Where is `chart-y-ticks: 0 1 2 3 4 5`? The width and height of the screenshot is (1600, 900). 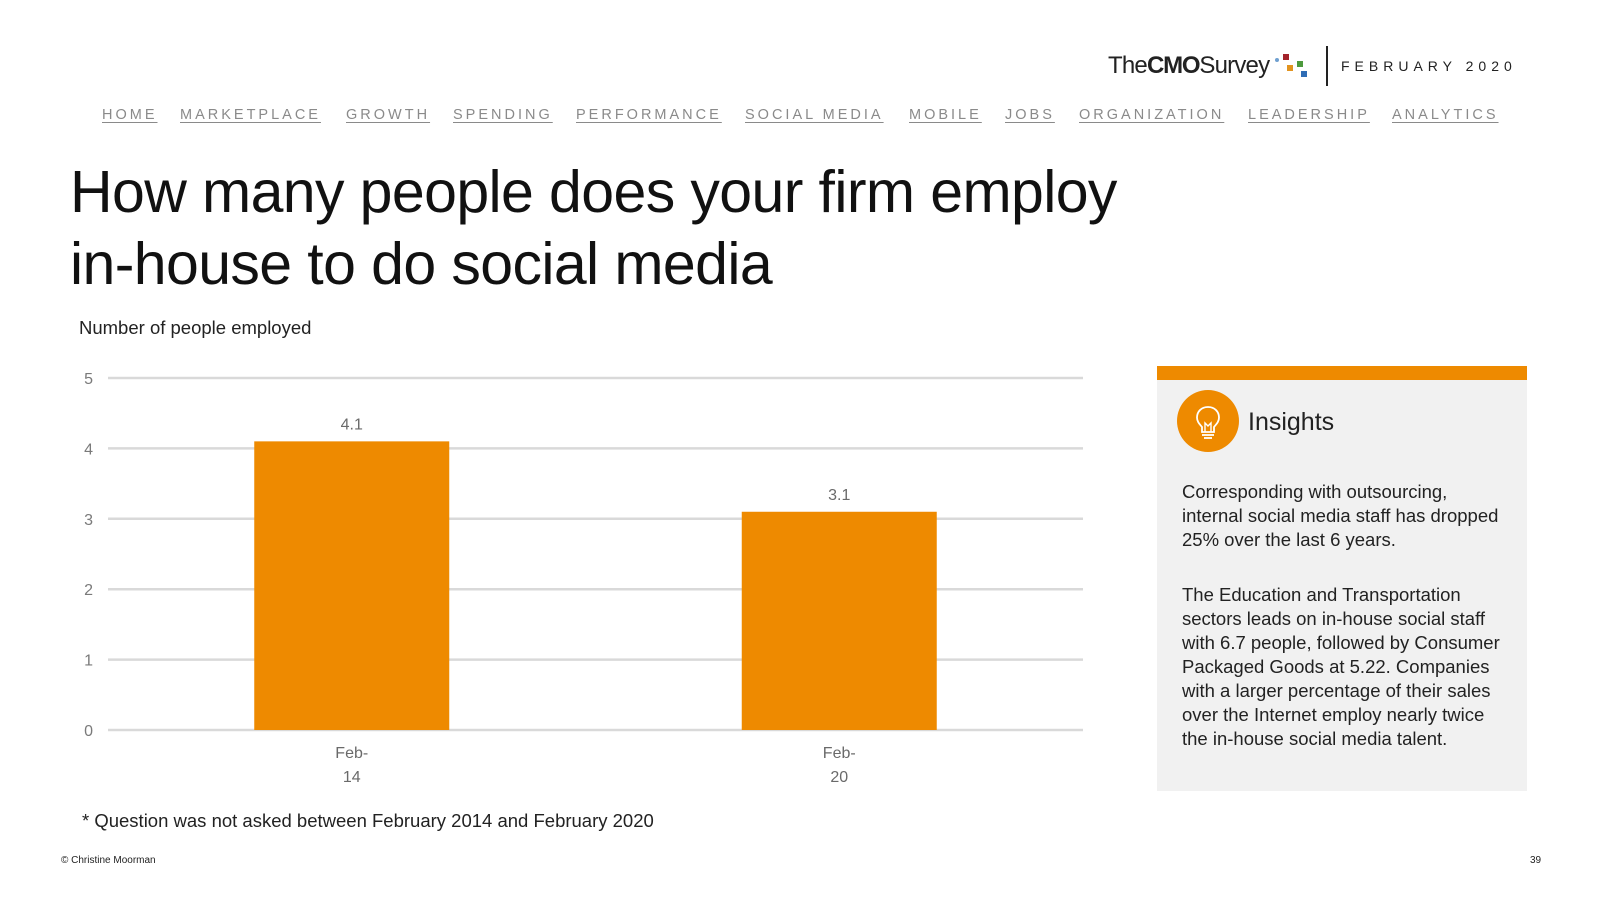
chart-y-ticks: 0 1 2 3 4 5 is located at coordinates (88, 555).